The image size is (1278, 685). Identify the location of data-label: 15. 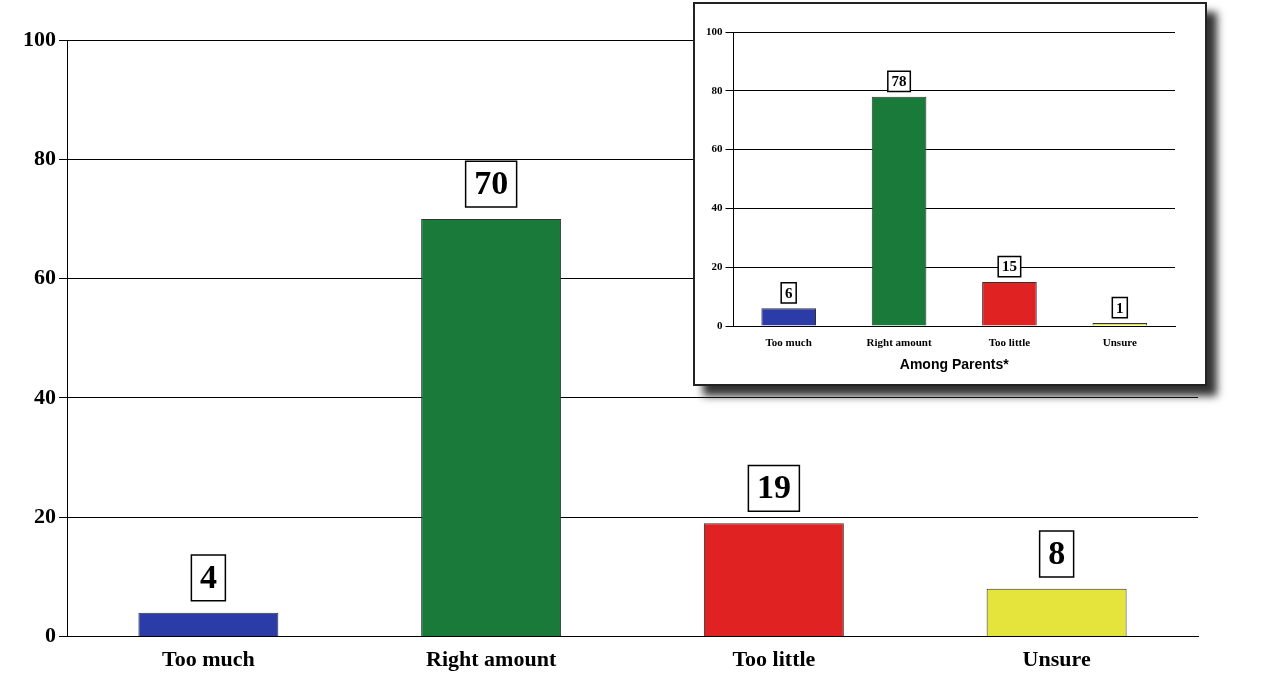
(1009, 266).